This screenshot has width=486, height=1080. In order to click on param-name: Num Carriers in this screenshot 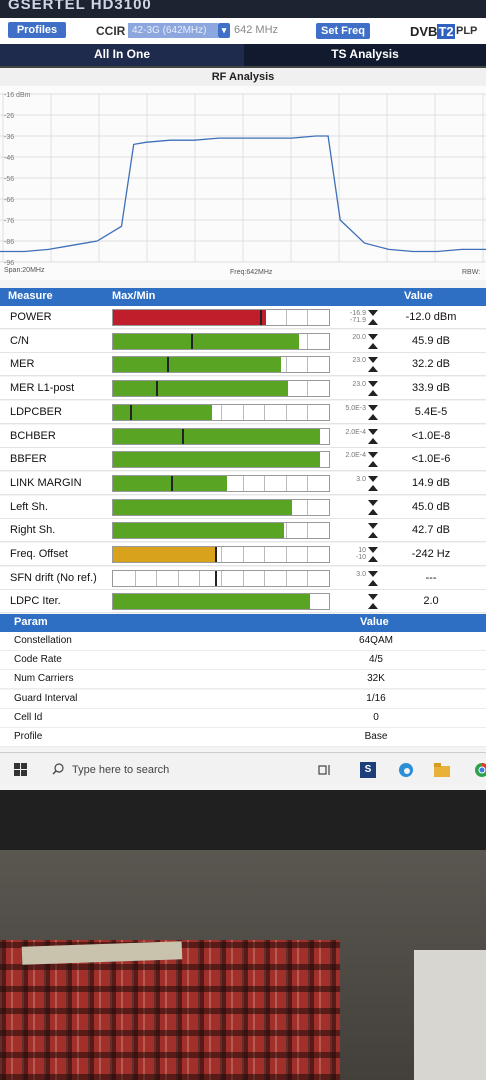, I will do `click(44, 679)`.